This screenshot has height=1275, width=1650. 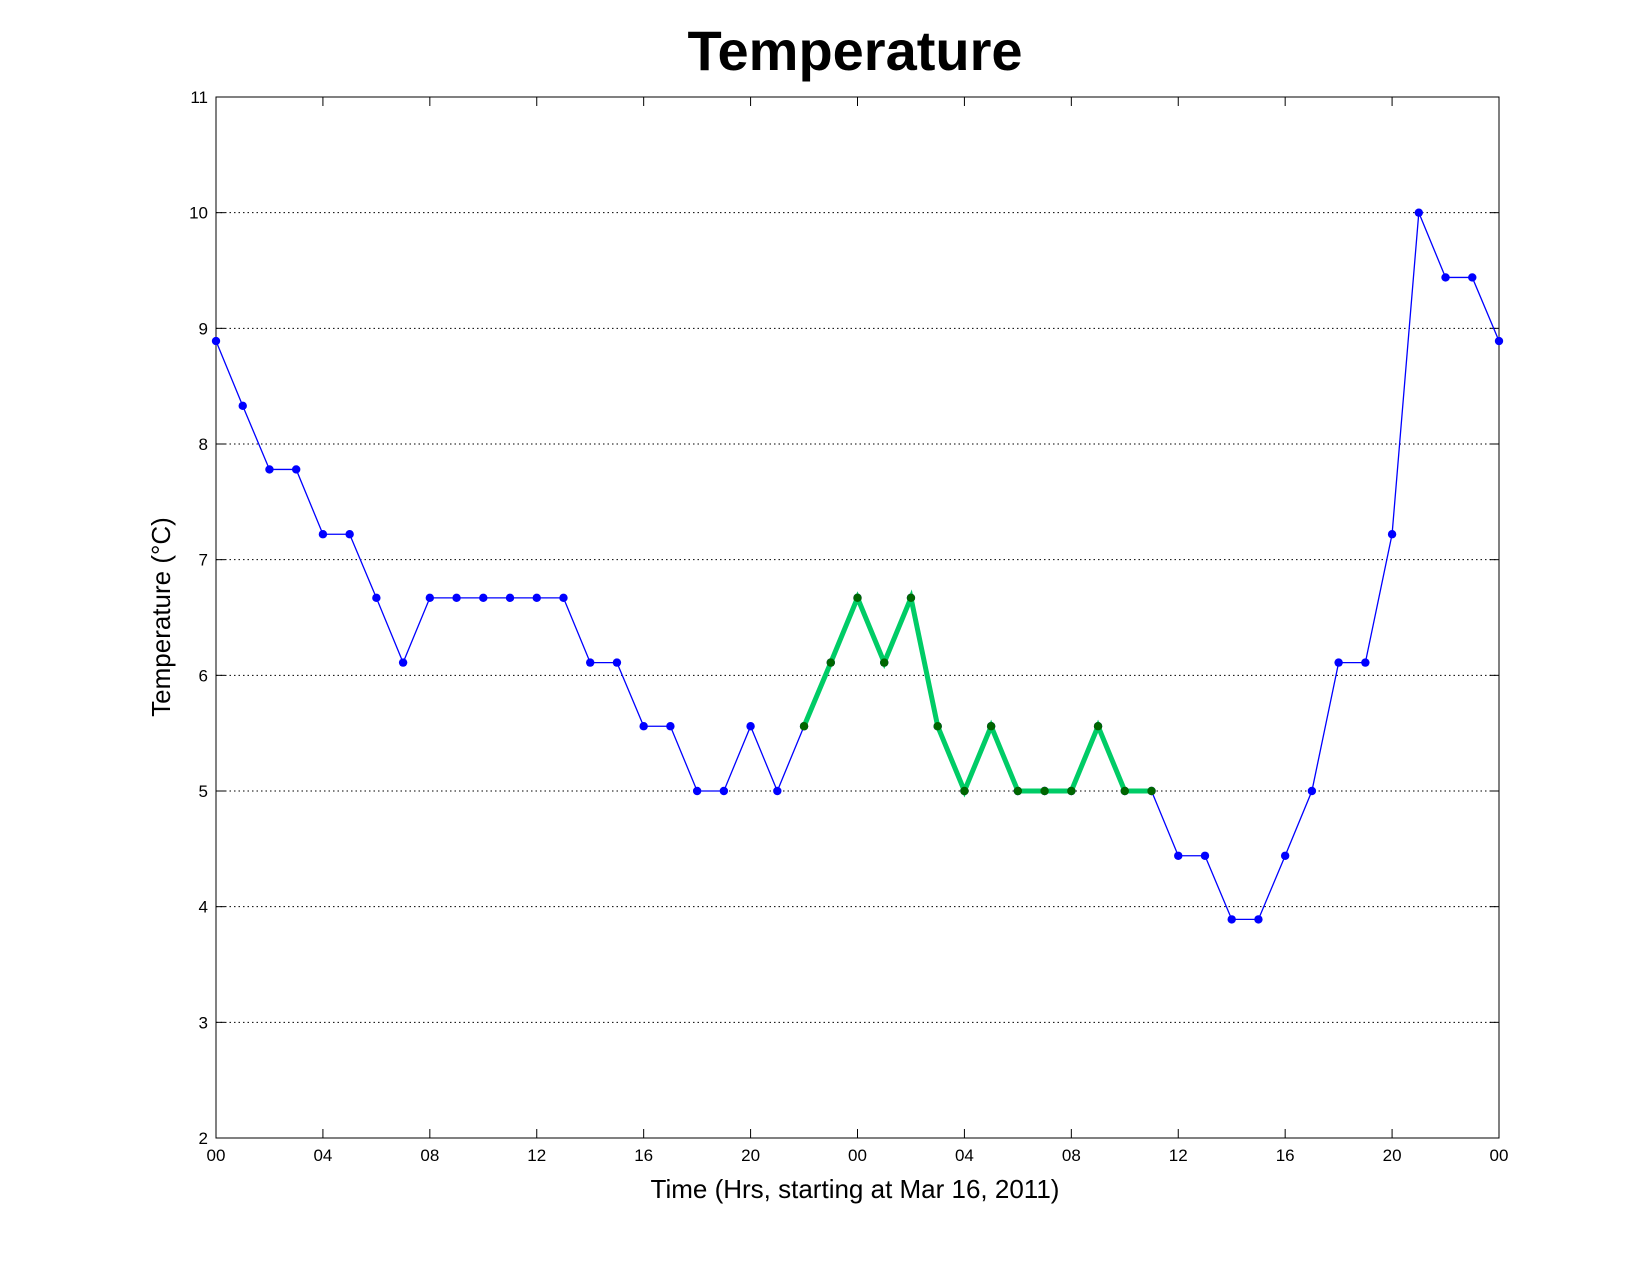 What do you see at coordinates (203, 328) in the screenshot?
I see `y-tick-label: 9` at bounding box center [203, 328].